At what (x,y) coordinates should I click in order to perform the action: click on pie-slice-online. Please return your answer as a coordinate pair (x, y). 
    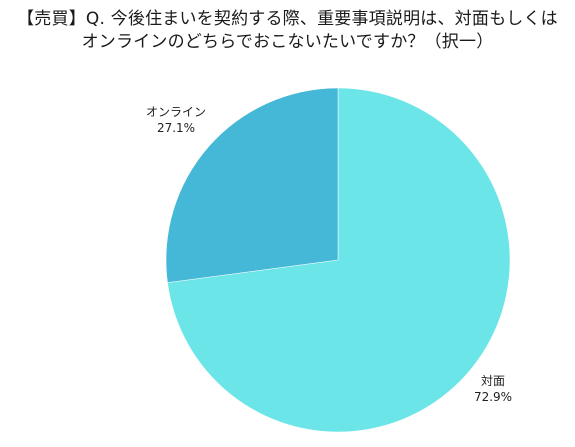
    Looking at the image, I should click on (252, 185).